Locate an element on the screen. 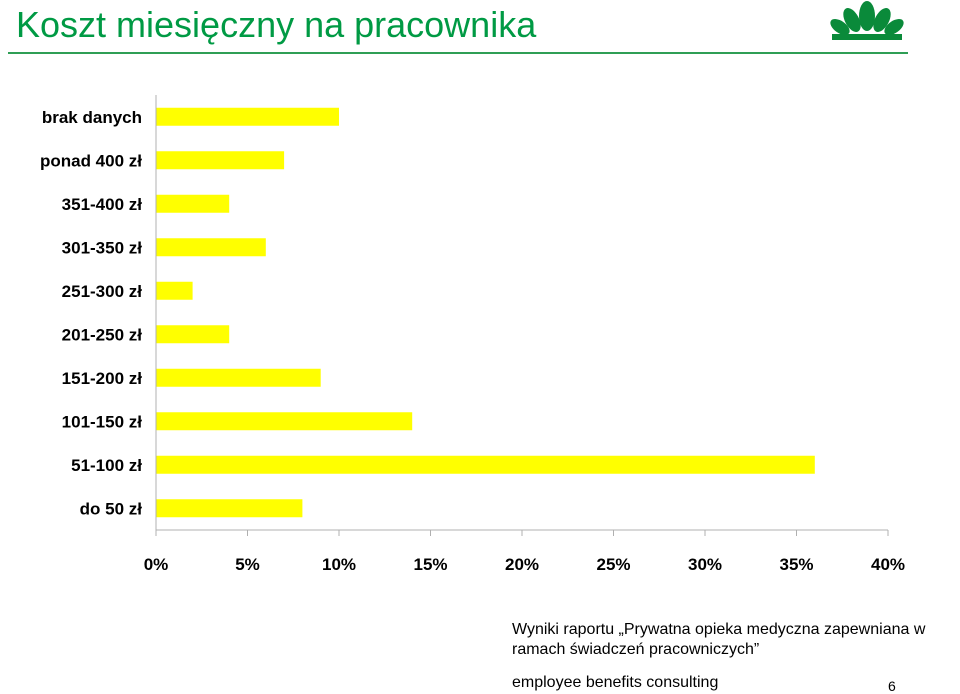 This screenshot has width=960, height=694. x-tick-label: 5% is located at coordinates (247, 564).